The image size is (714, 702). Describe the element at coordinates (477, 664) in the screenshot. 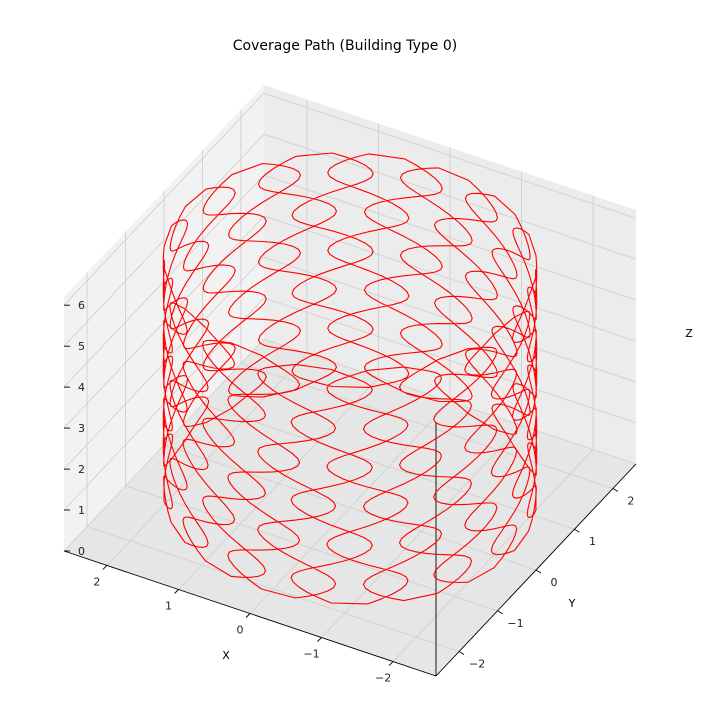

I see `y-tick-label: −2` at that location.